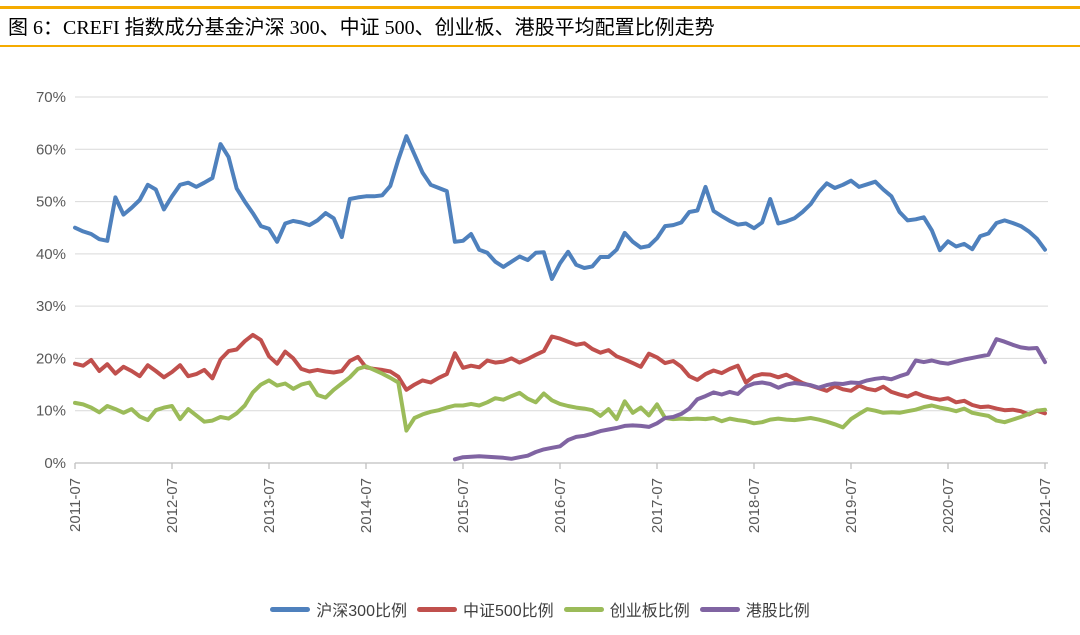  Describe the element at coordinates (560, 505) in the screenshot. I see `x-tick-label: 2016-07` at that location.